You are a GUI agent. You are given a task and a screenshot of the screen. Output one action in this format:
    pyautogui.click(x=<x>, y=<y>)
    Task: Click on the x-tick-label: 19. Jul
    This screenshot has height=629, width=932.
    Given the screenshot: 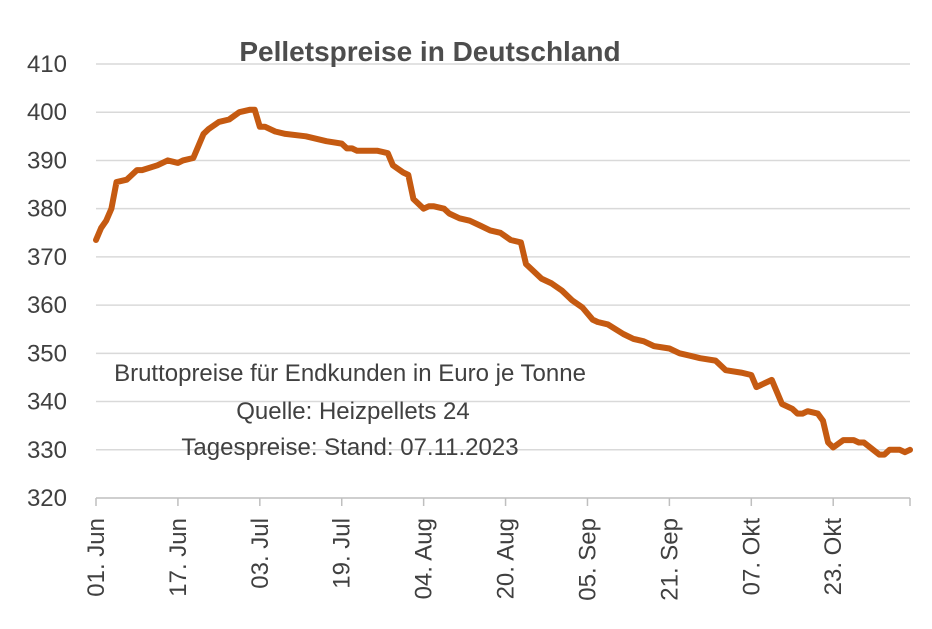 What is the action you would take?
    pyautogui.click(x=342, y=553)
    